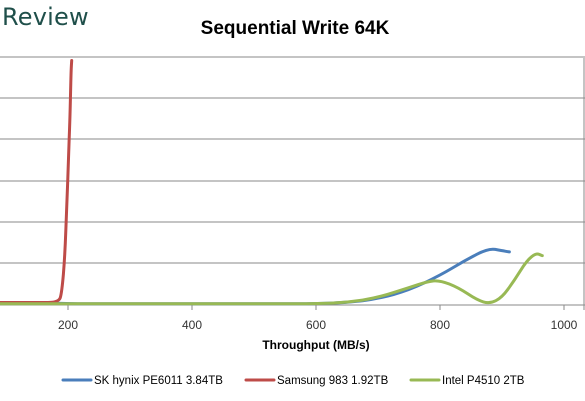 The image size is (585, 401). What do you see at coordinates (68, 325) in the screenshot?
I see `x-tick-label: 200` at bounding box center [68, 325].